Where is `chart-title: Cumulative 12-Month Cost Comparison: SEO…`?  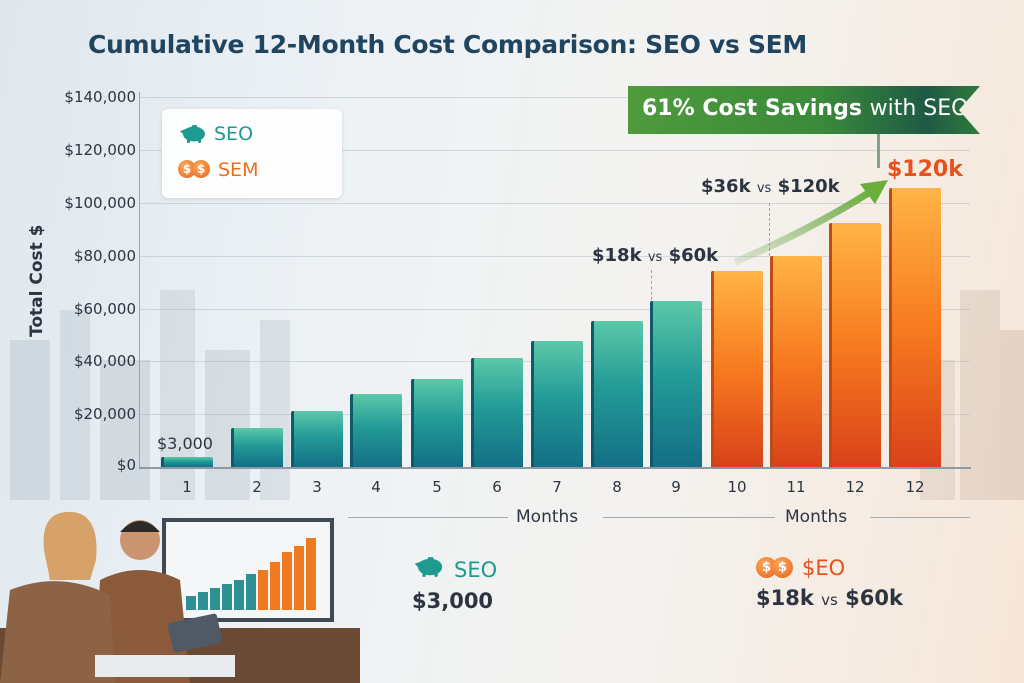
chart-title: Cumulative 12-Month Cost Comparison: SEO… is located at coordinates (448, 44).